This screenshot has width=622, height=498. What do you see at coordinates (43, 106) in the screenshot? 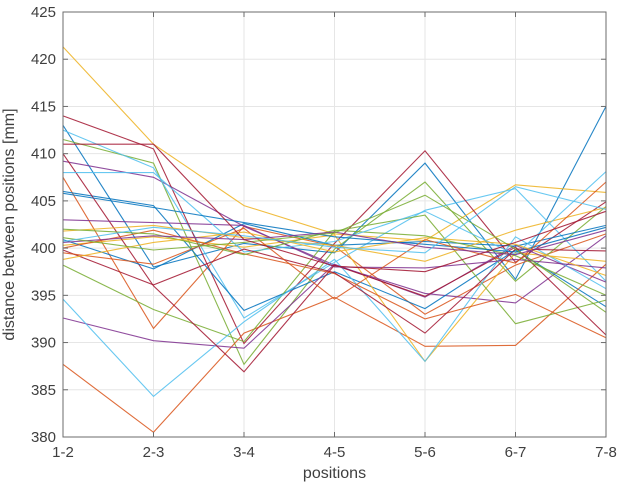
I see `y-tick-label: 415` at bounding box center [43, 106].